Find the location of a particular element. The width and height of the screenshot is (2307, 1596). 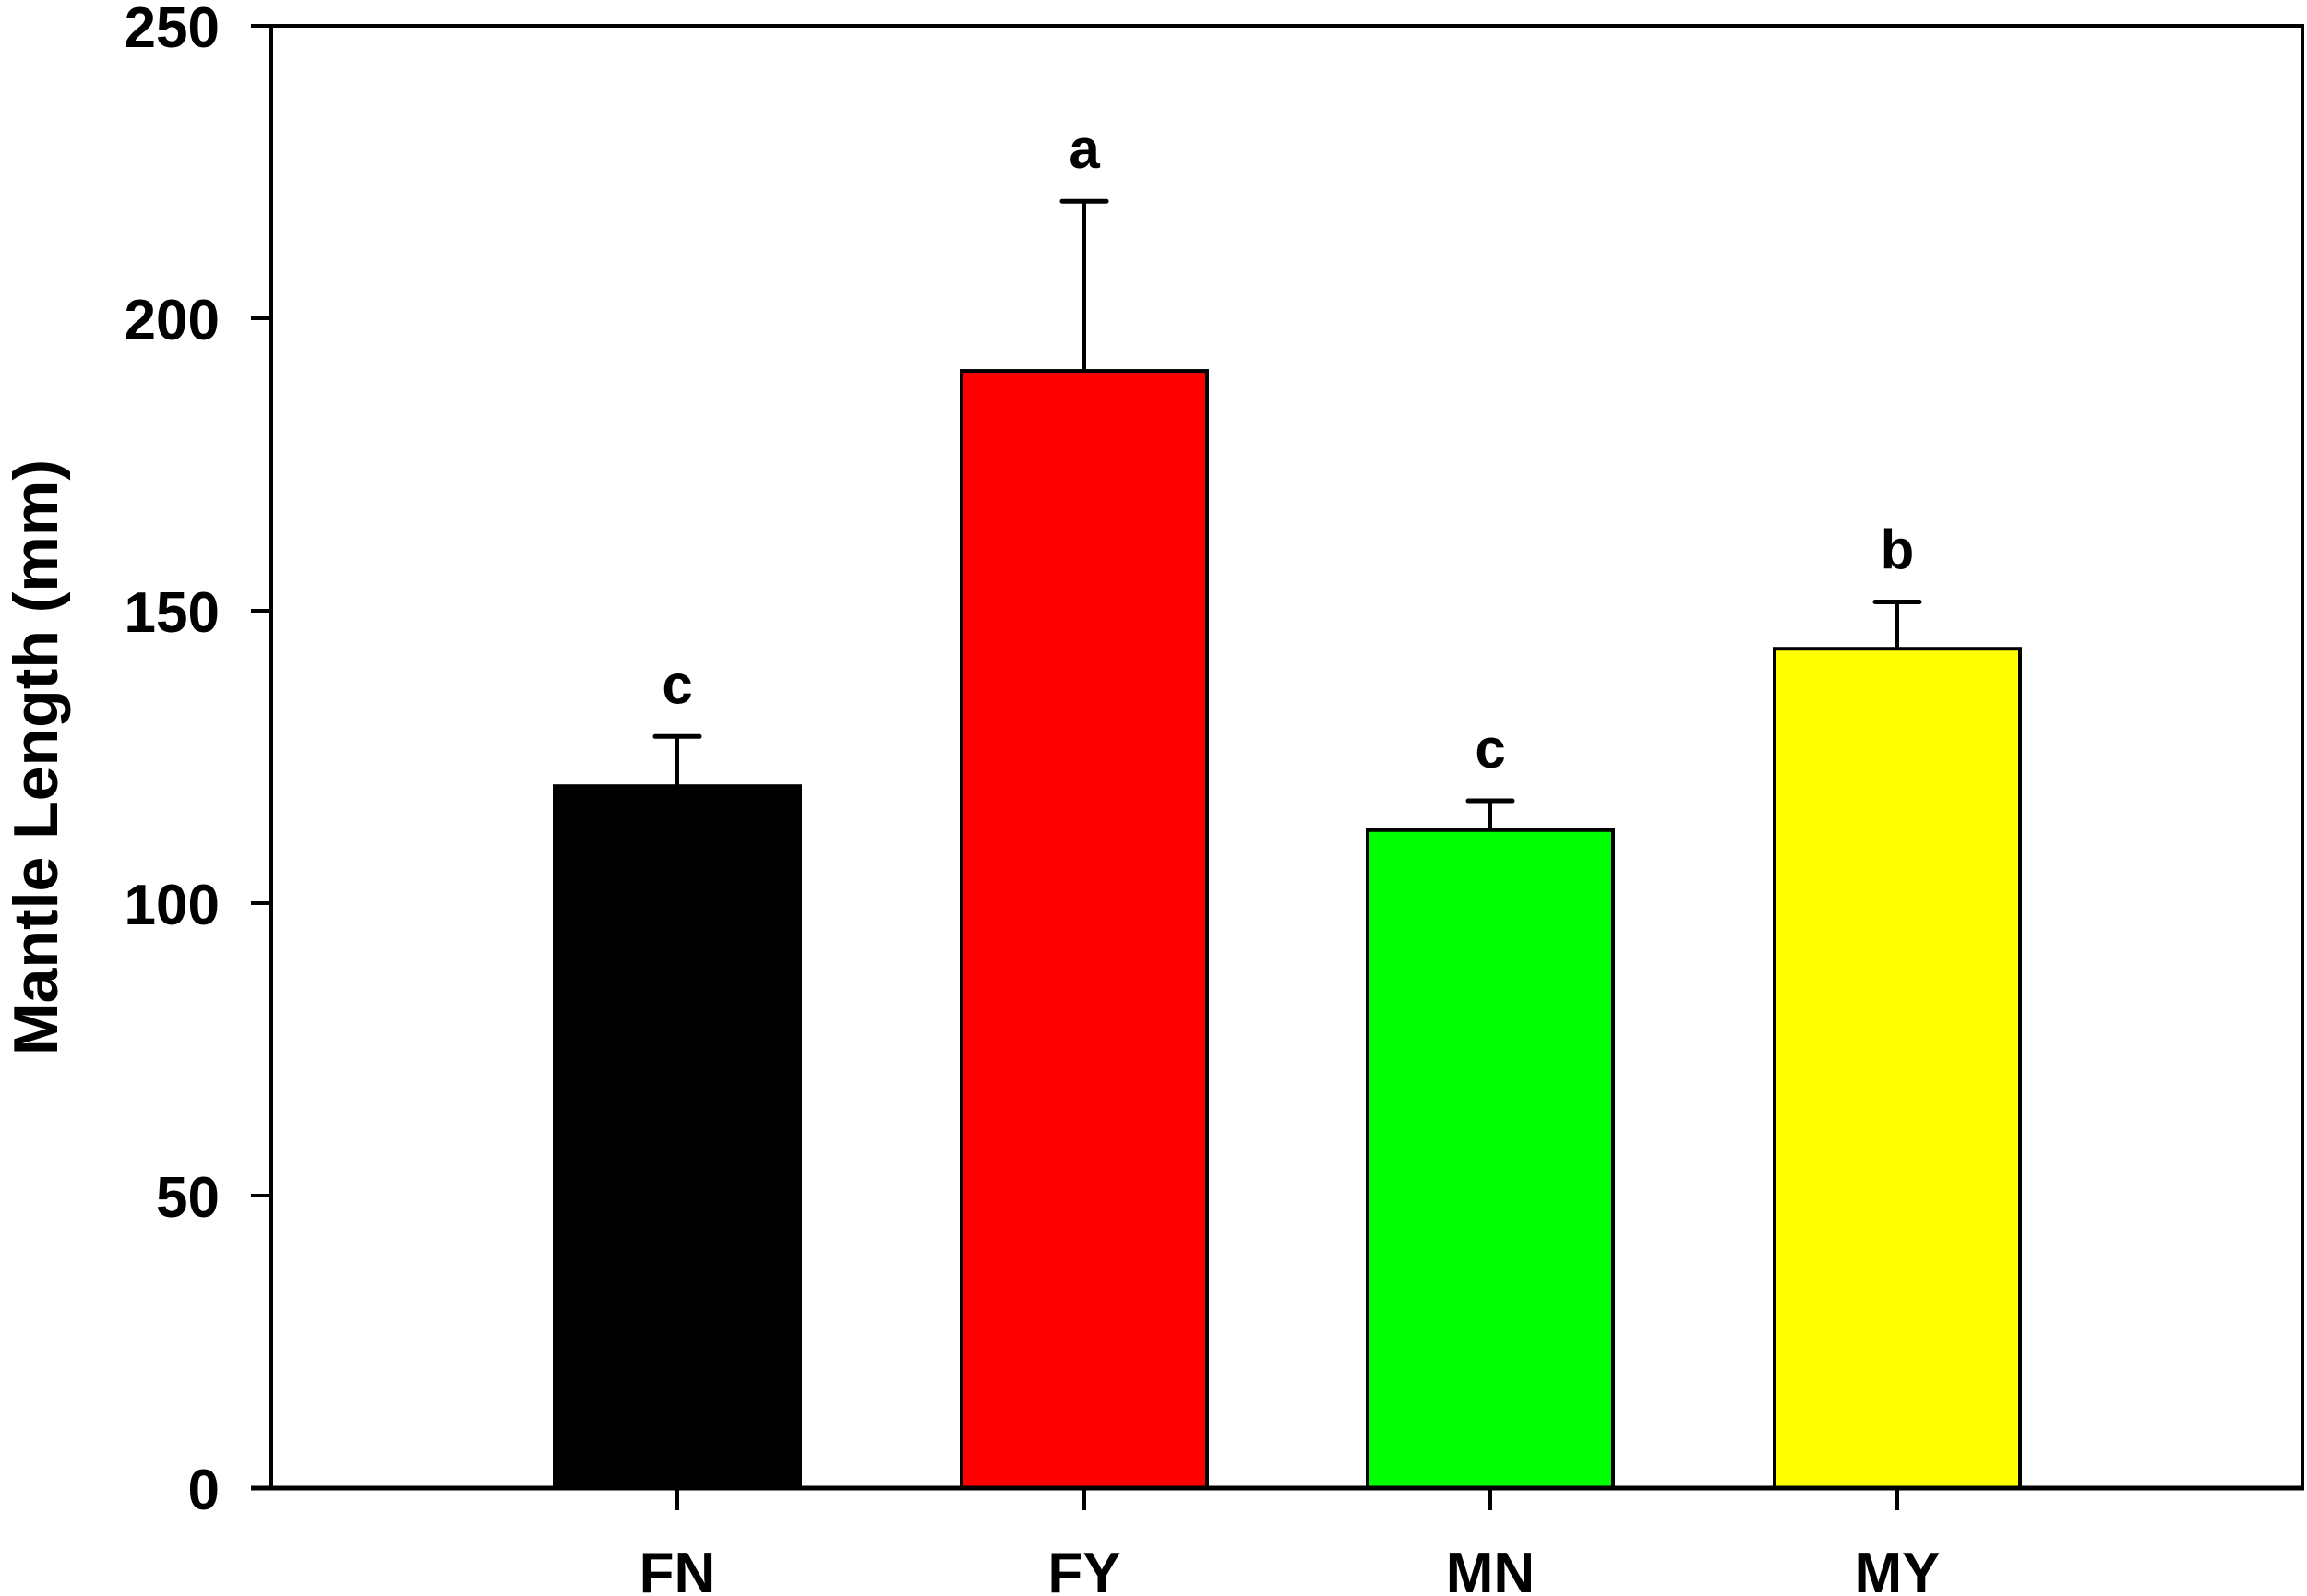

x-tick-label: FN is located at coordinates (678, 1569).